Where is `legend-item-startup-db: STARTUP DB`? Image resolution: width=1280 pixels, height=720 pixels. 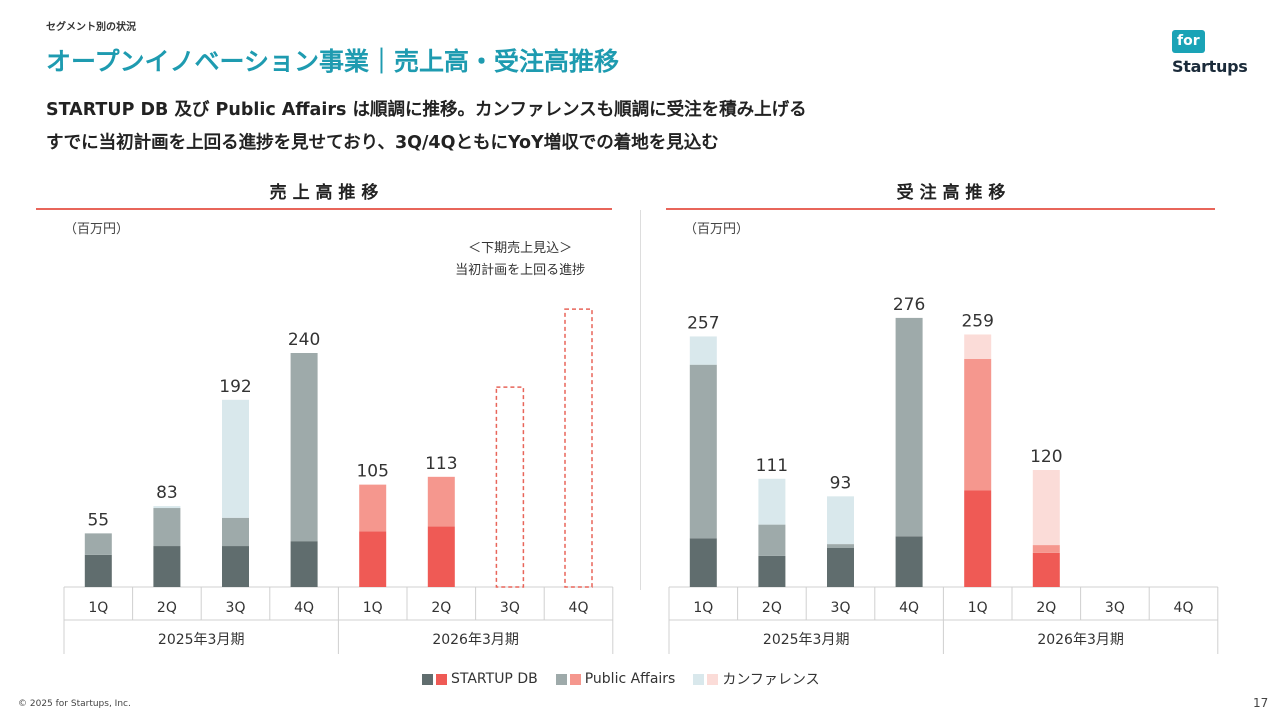
legend-item-startup-db: STARTUP DB is located at coordinates (480, 679).